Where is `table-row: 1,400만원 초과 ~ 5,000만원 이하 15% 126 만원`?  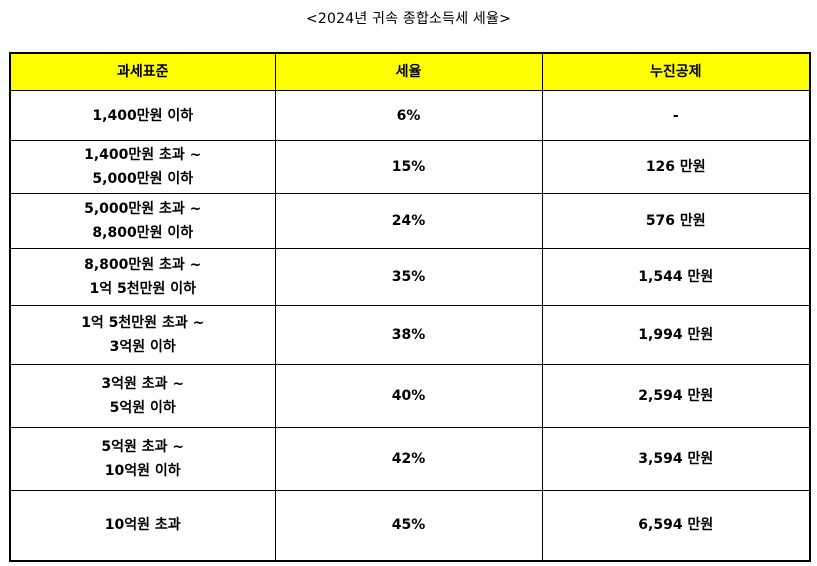
table-row: 1,400만원 초과 ~ 5,000만원 이하 15% 126 만원 is located at coordinates (410, 167).